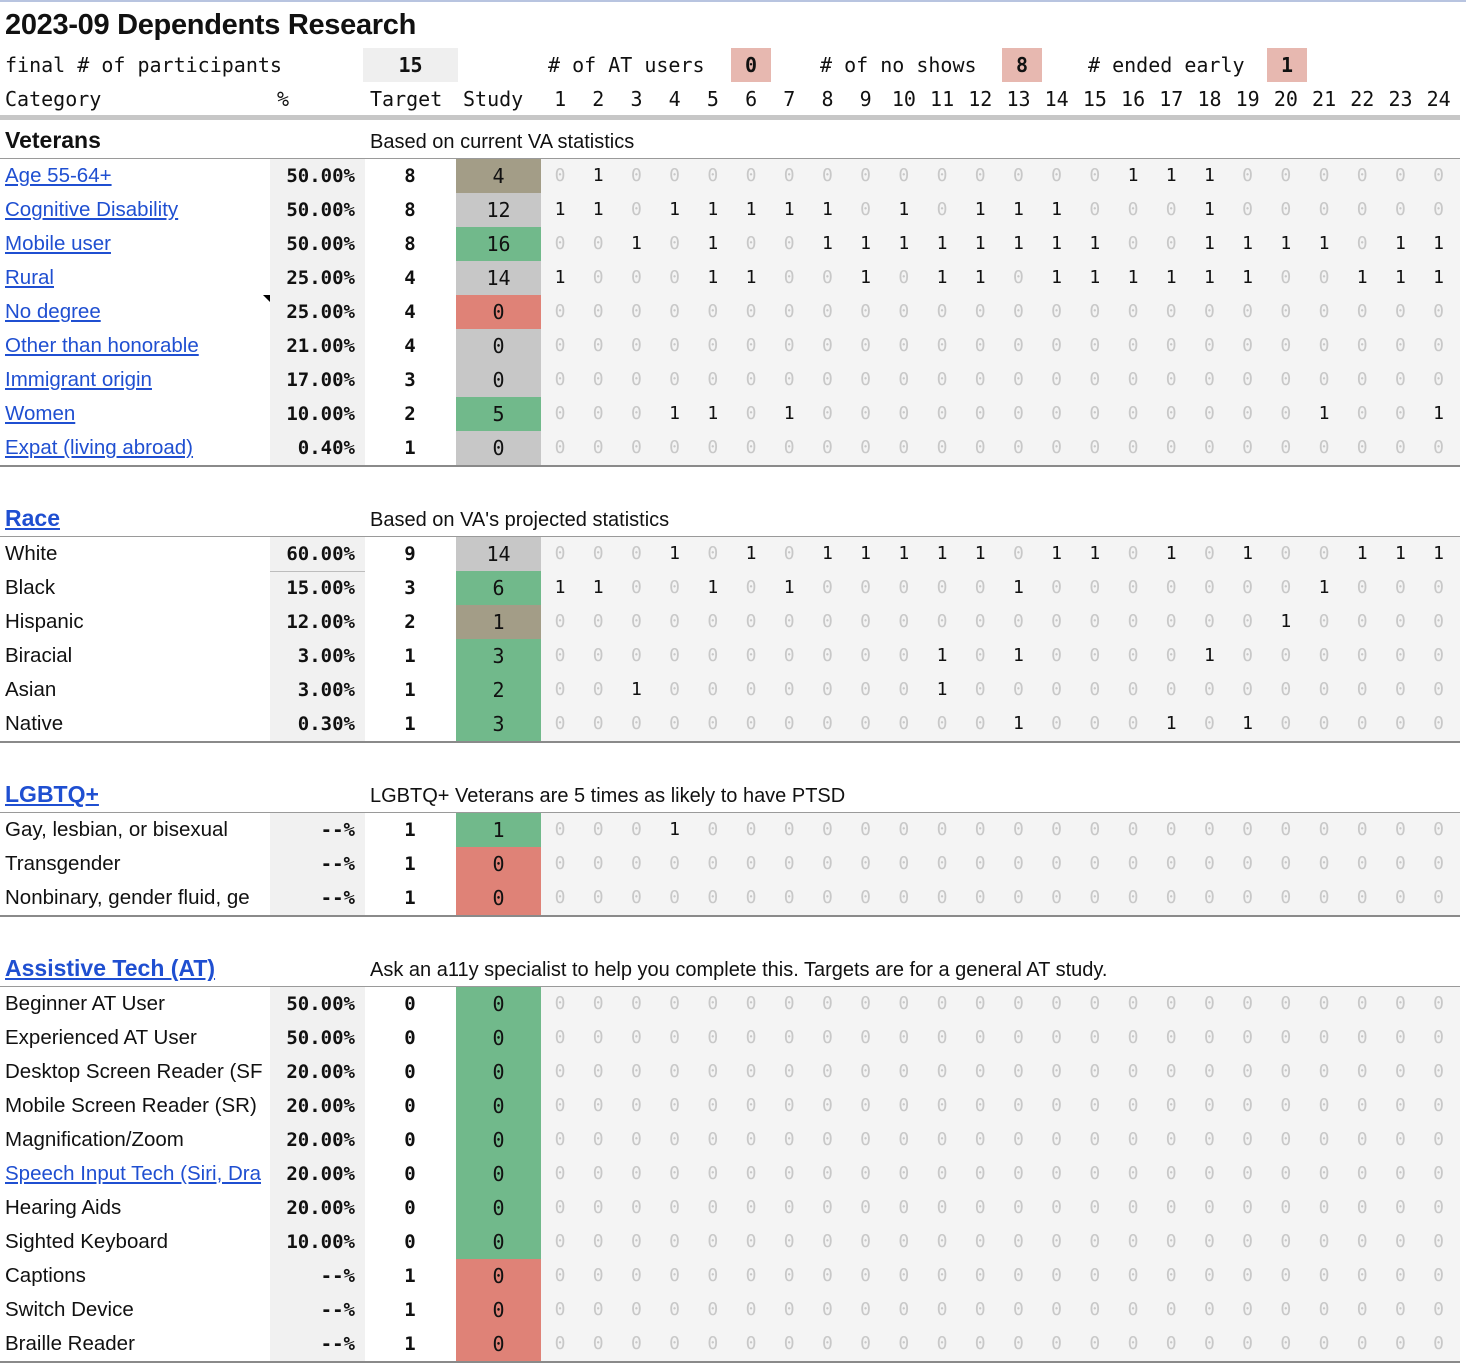 The image size is (1466, 1363). Describe the element at coordinates (498, 176) in the screenshot. I see `study-count: 4` at that location.